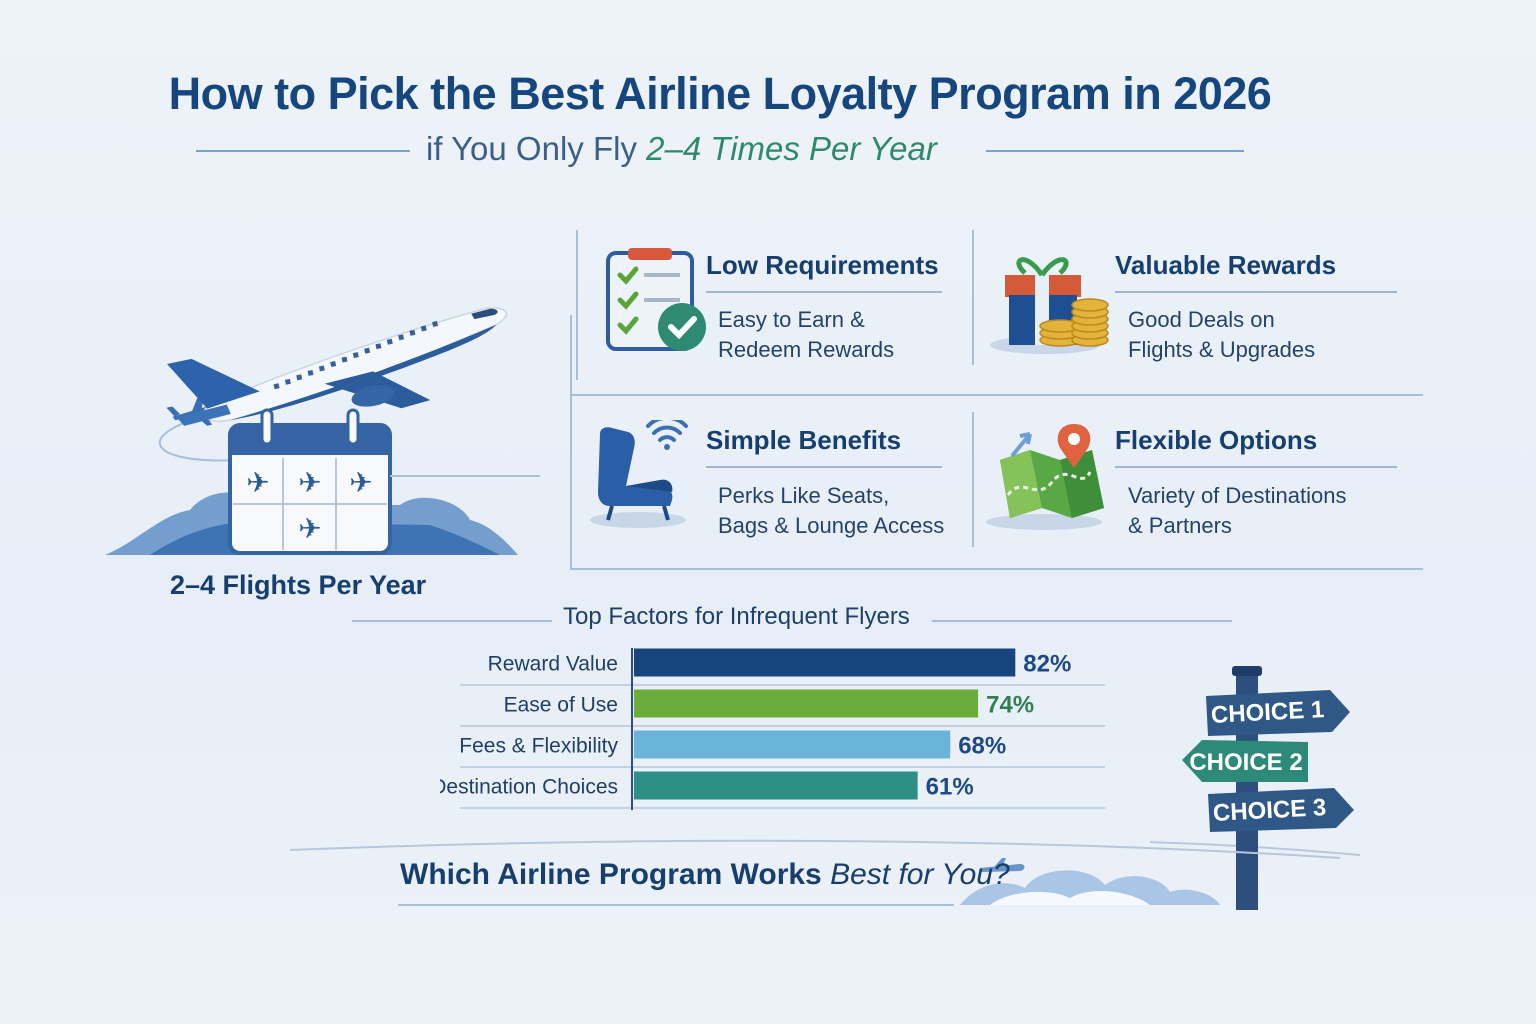 This screenshot has height=1024, width=1536. Describe the element at coordinates (804, 495) in the screenshot. I see `feature-line: Perks Like Seats,` at that location.